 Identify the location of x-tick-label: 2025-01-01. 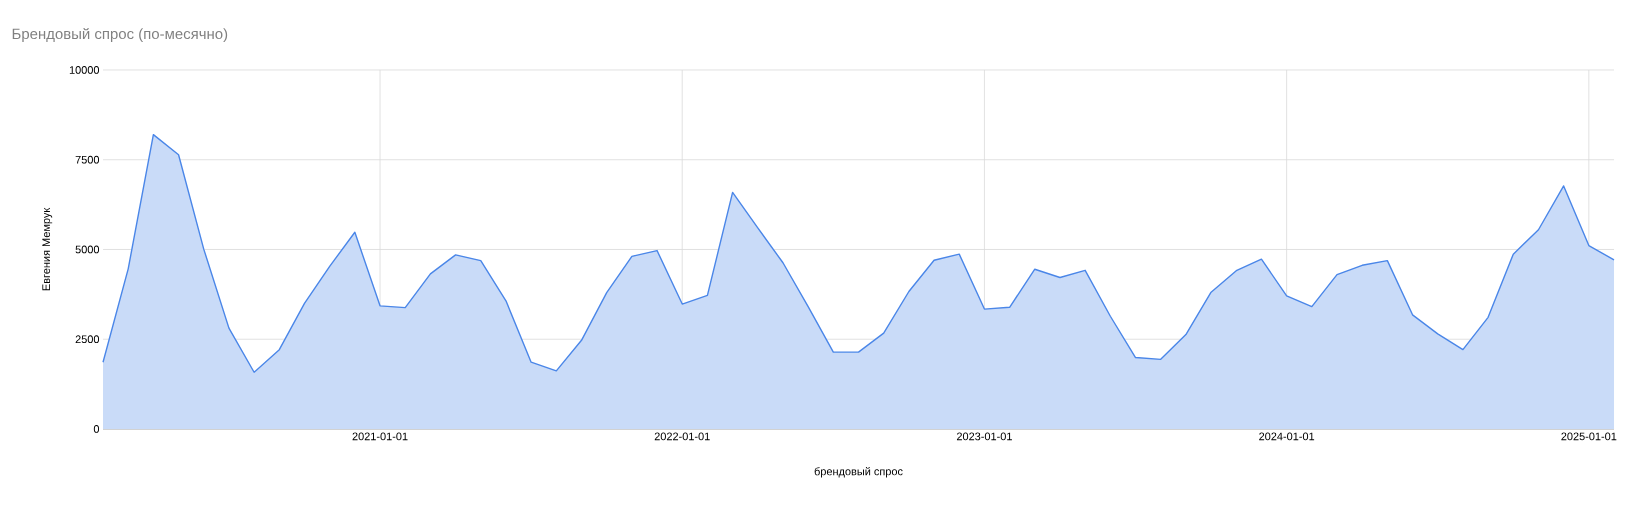
(1589, 436).